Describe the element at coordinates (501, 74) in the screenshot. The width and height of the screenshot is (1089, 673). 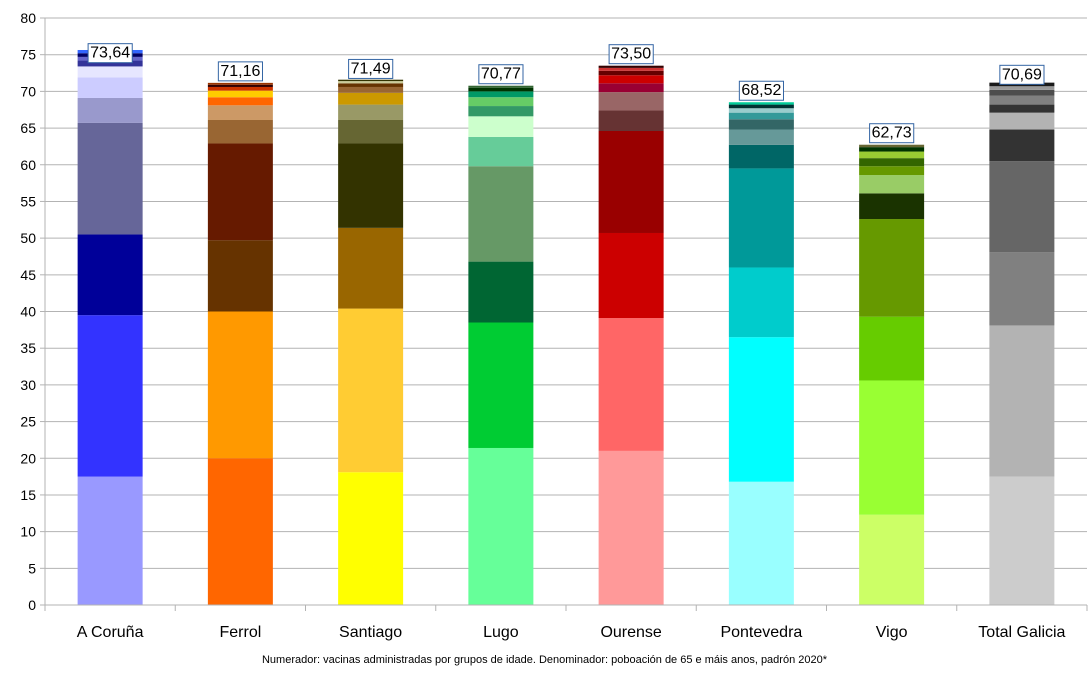
I see `total-label: 70,77` at that location.